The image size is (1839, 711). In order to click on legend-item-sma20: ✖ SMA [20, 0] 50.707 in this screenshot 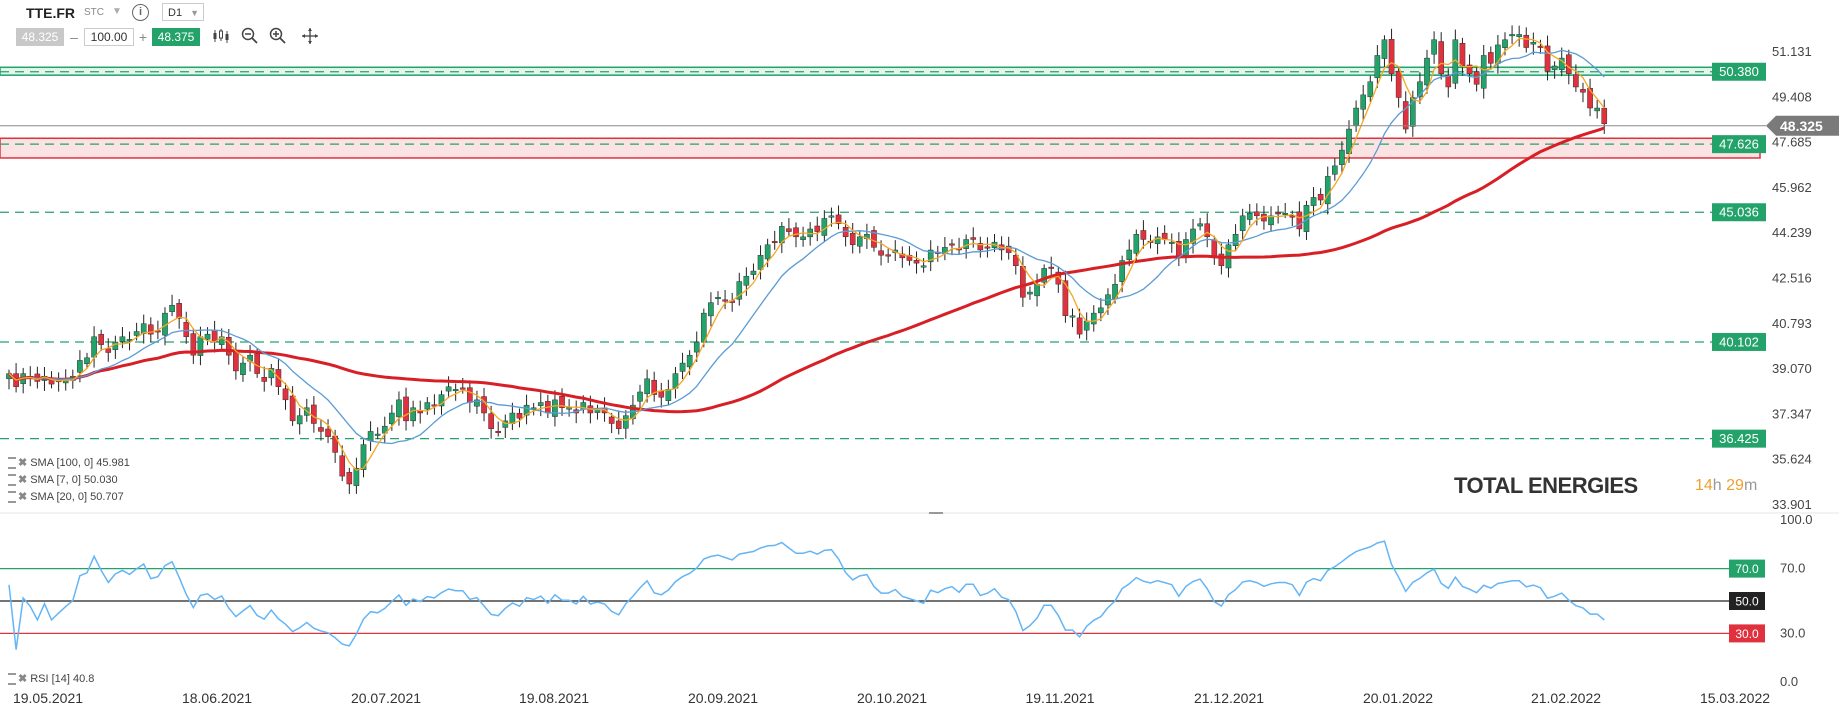, I will do `click(66, 497)`.